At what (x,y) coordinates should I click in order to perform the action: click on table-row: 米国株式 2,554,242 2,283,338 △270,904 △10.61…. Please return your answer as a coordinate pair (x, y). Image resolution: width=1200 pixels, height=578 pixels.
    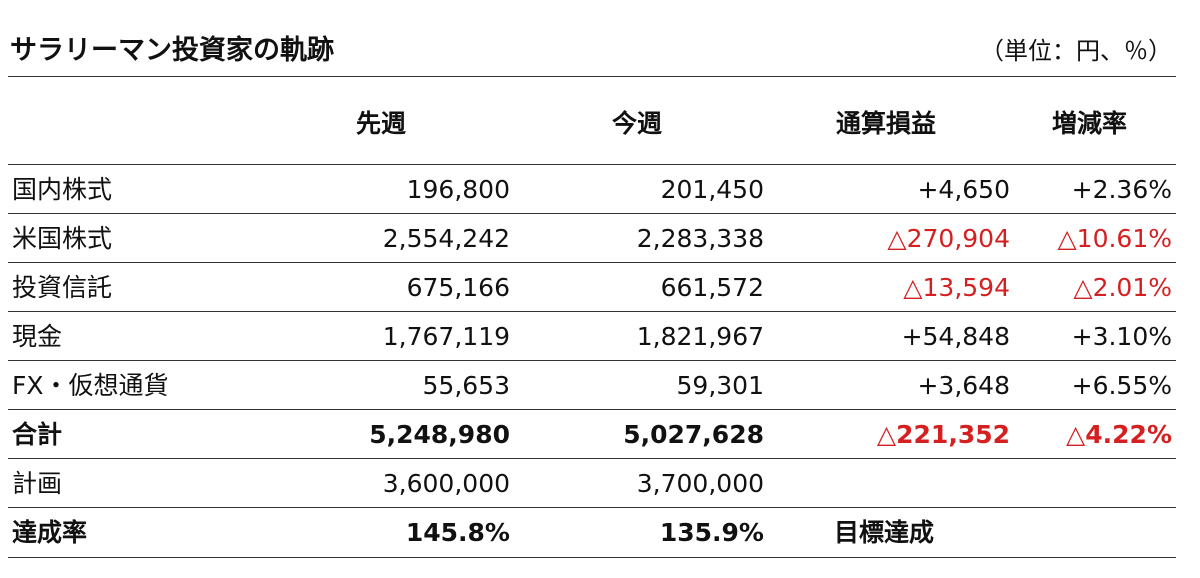
    Looking at the image, I should click on (592, 238).